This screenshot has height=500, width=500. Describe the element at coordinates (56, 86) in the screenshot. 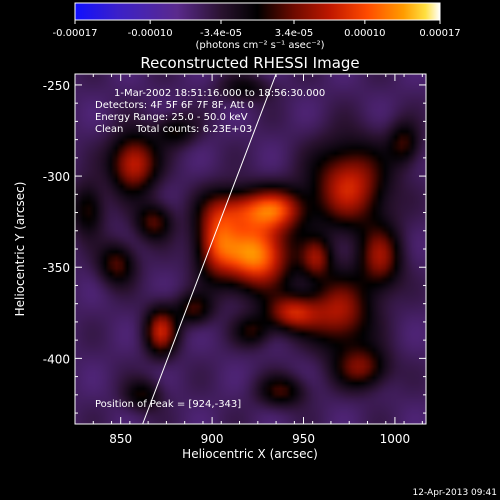

I see `y-tick-label: -250` at that location.